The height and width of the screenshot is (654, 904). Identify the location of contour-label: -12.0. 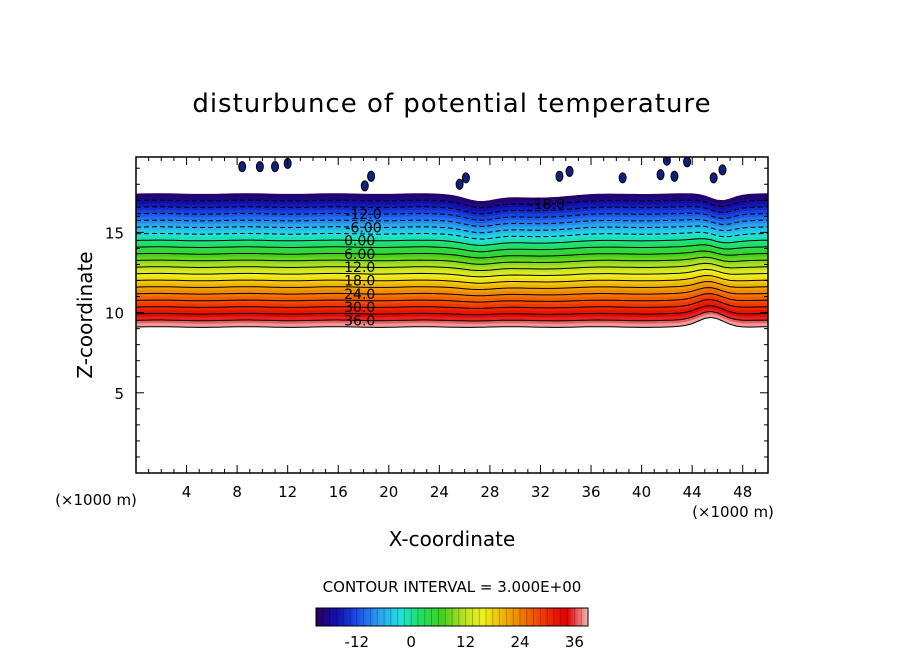
(363, 215).